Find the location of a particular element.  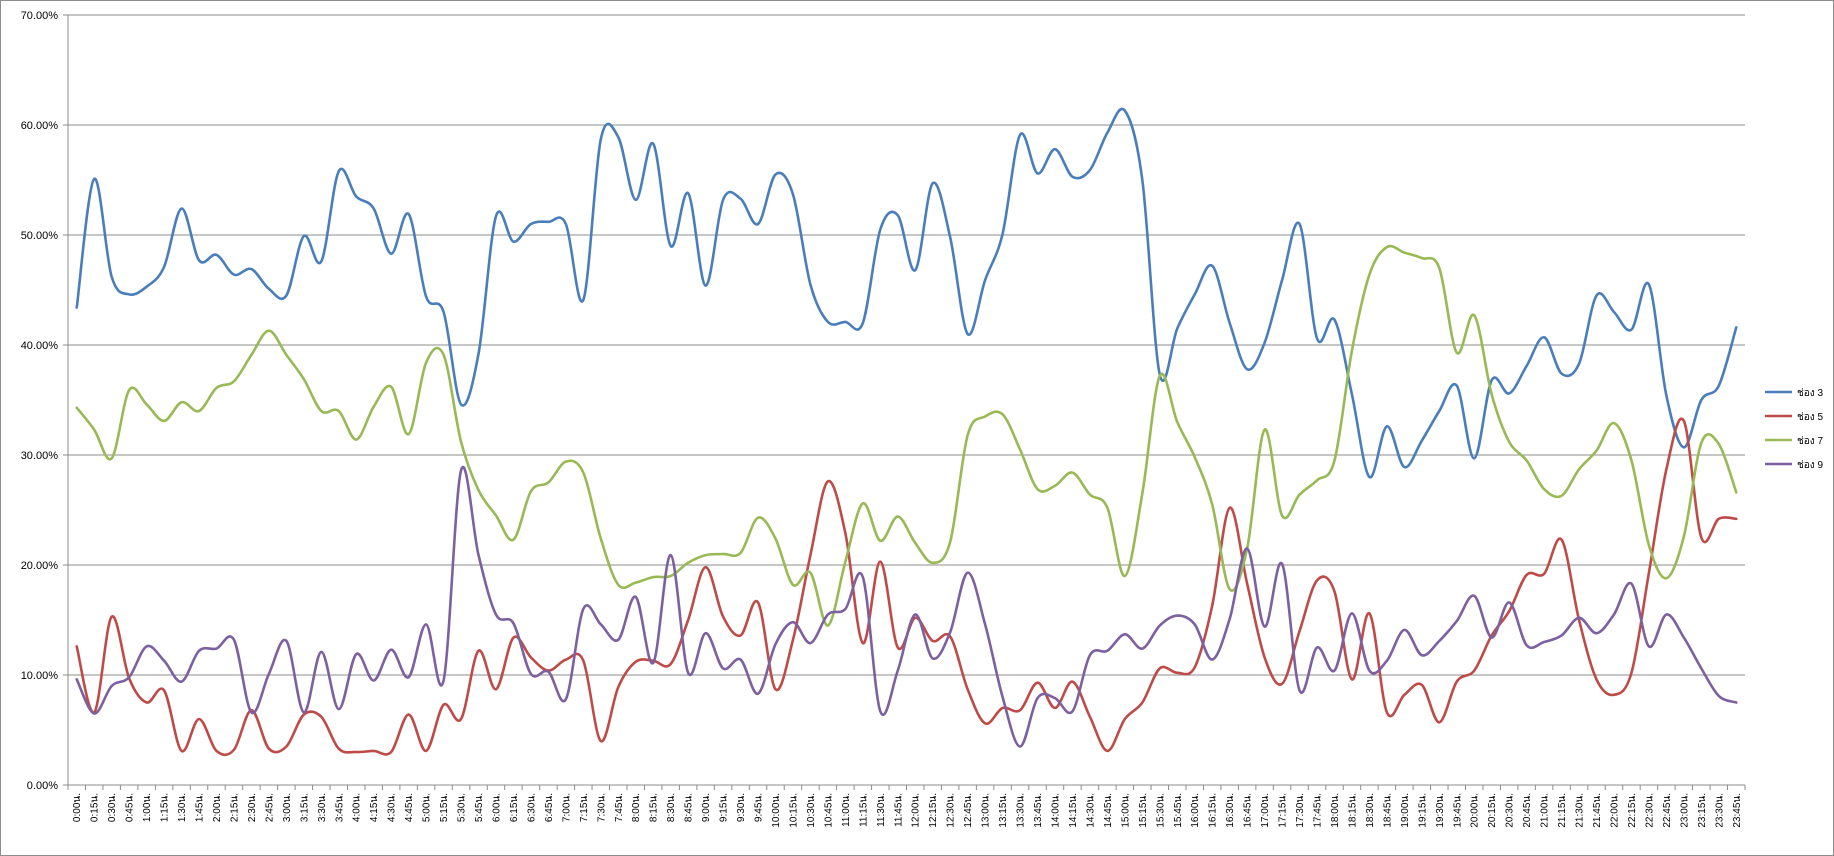

x-tick-label: 4:30น. is located at coordinates (392, 807).